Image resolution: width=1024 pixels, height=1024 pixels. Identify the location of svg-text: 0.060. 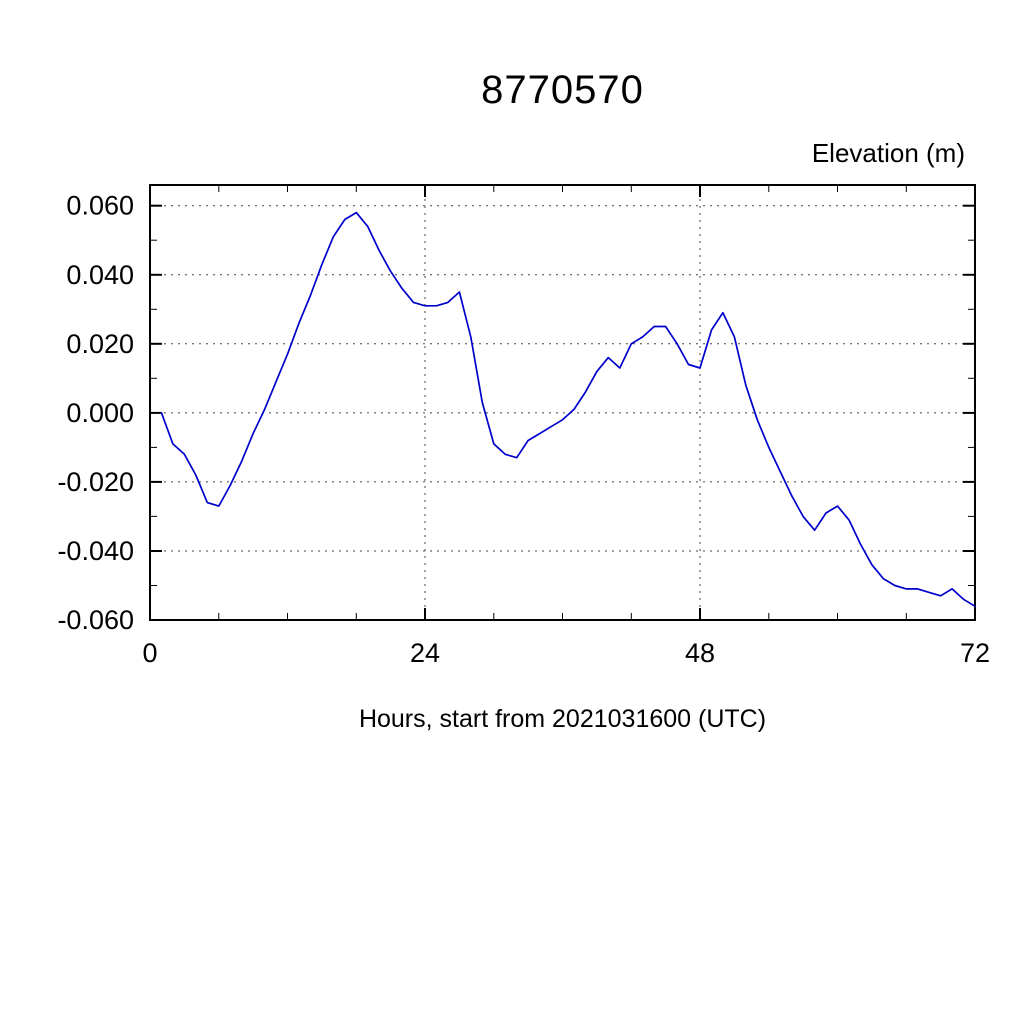
(100, 206).